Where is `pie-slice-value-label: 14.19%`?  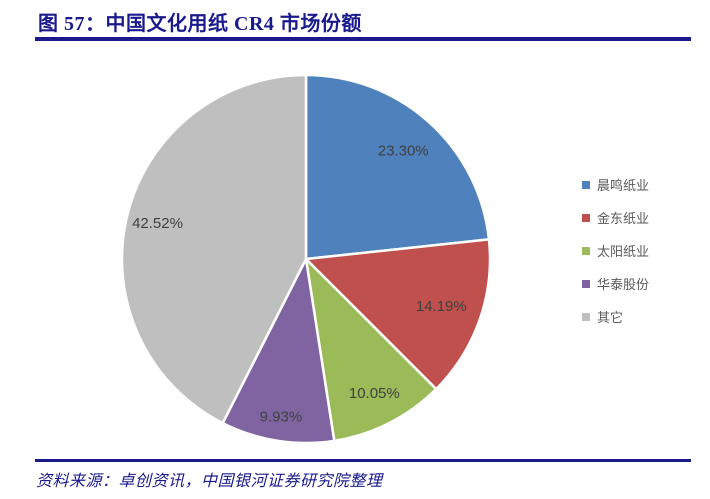 pie-slice-value-label: 14.19% is located at coordinates (441, 306).